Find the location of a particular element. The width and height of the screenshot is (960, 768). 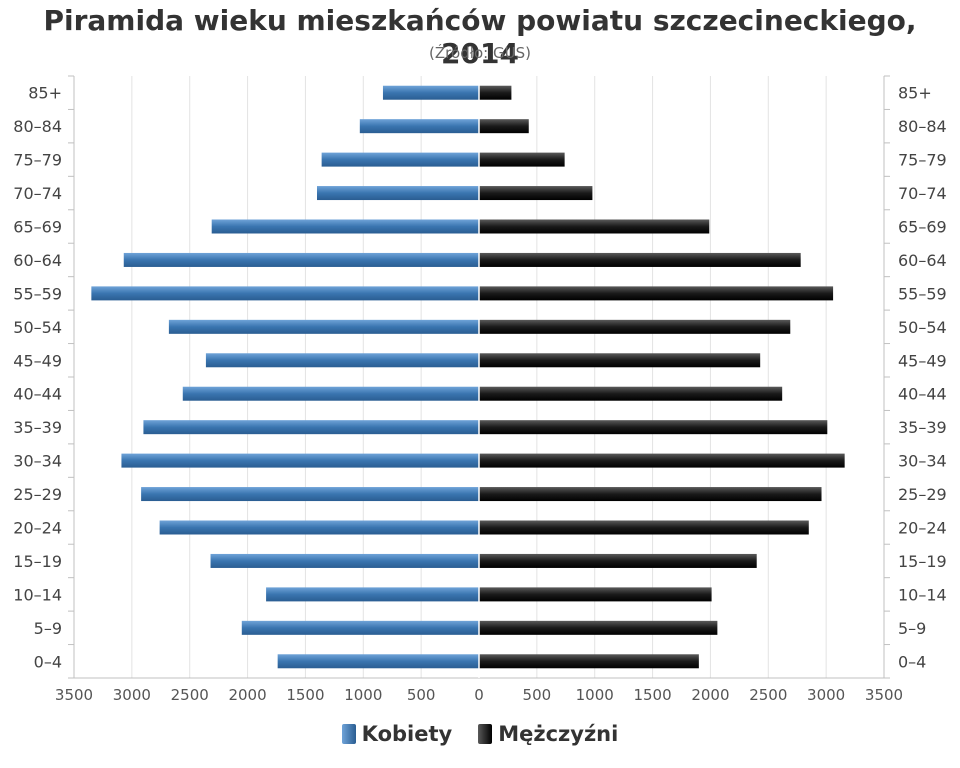

y-category-label-left: 35–39 is located at coordinates (37, 427).